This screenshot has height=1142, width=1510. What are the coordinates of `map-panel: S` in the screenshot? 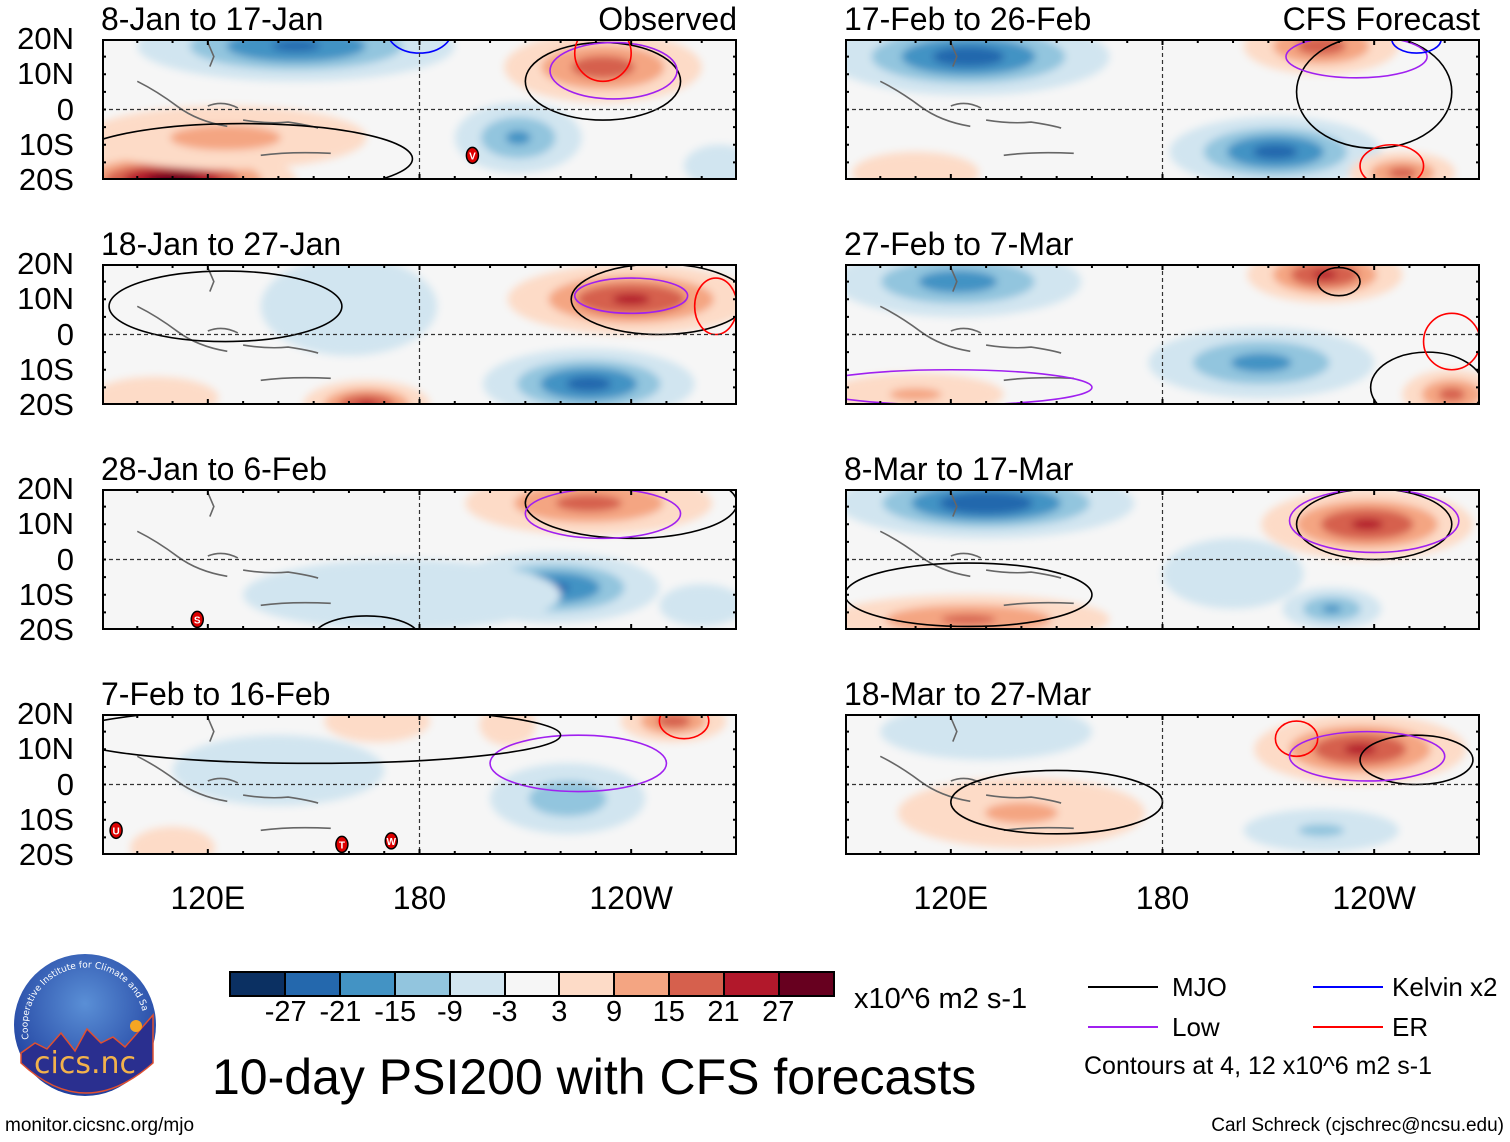 It's located at (419, 559).